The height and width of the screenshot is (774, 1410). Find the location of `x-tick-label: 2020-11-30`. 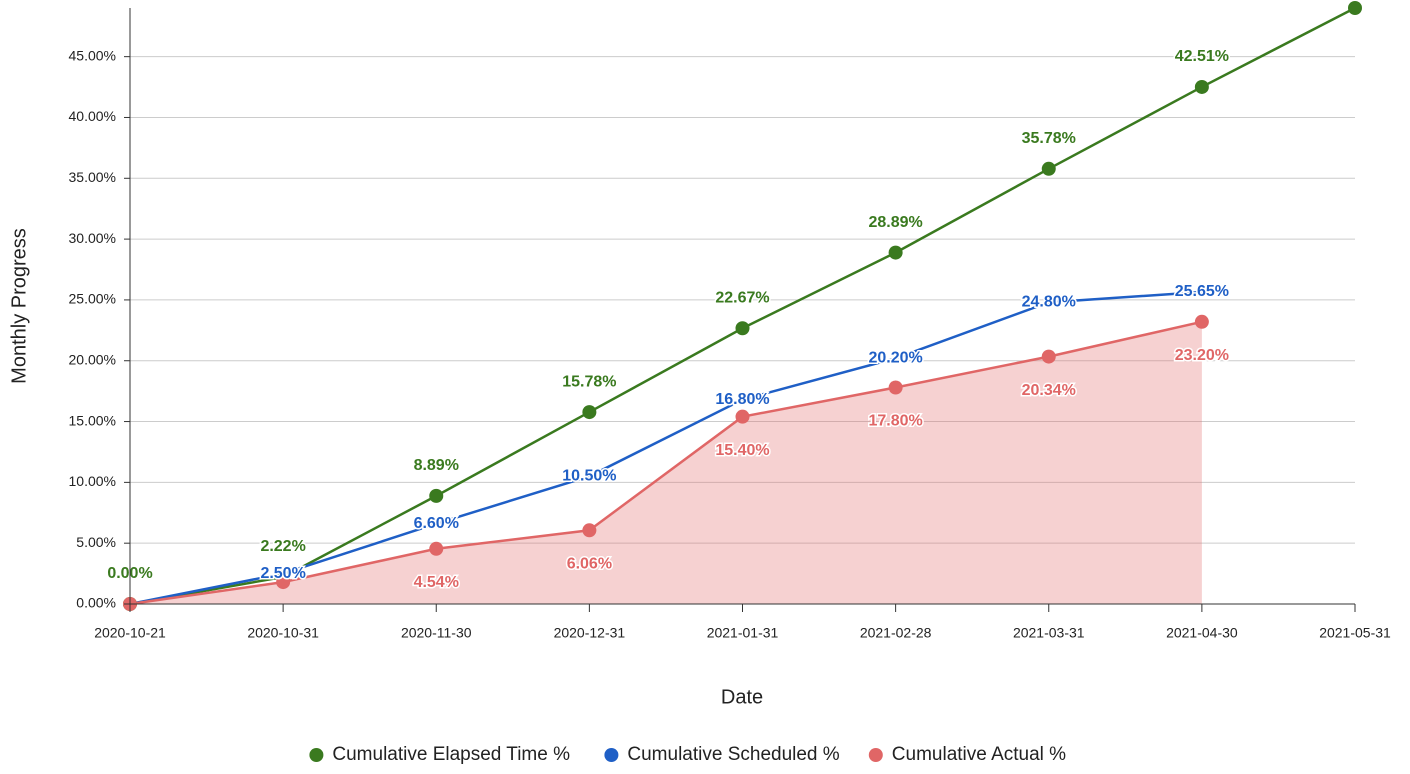

x-tick-label: 2020-11-30 is located at coordinates (436, 633).